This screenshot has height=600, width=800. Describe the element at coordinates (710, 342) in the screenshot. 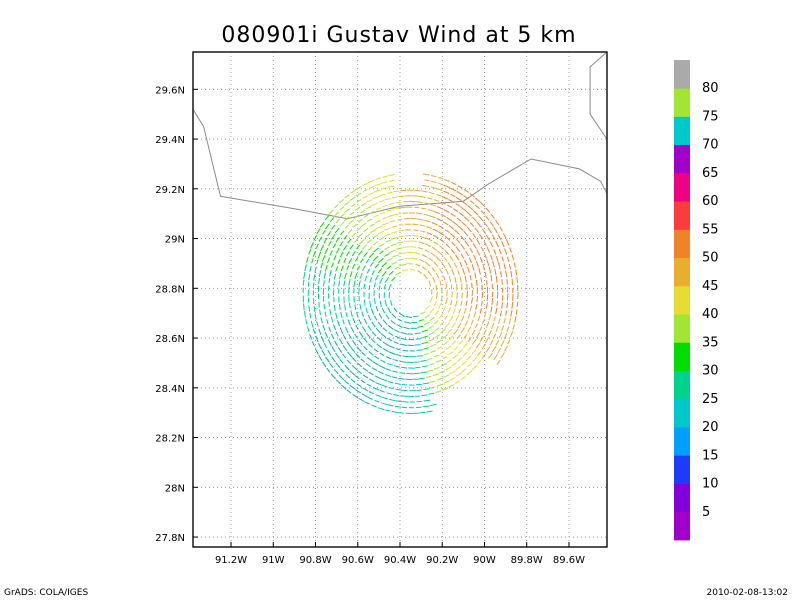

I see `colorbar-label: 35` at that location.